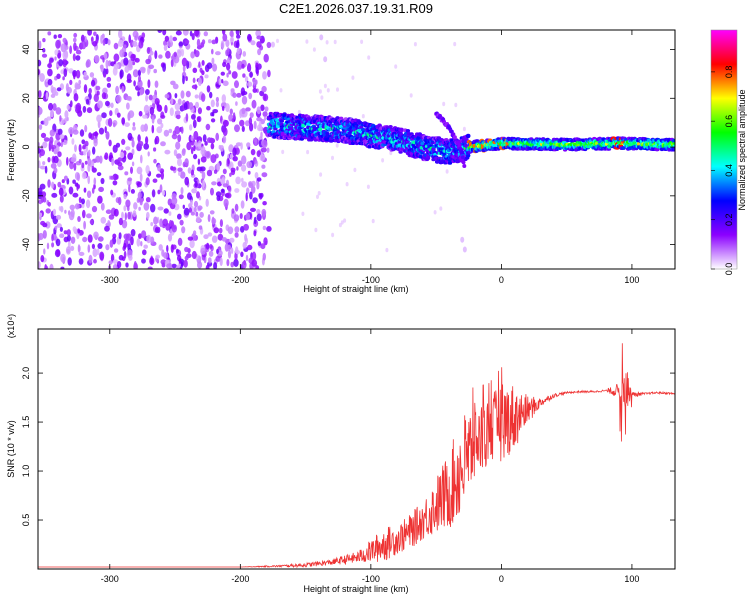 This screenshot has height=600, width=750. Describe the element at coordinates (355, 289) in the screenshot. I see `spectrogram-x-axis-label: Height of straight line (km)` at that location.